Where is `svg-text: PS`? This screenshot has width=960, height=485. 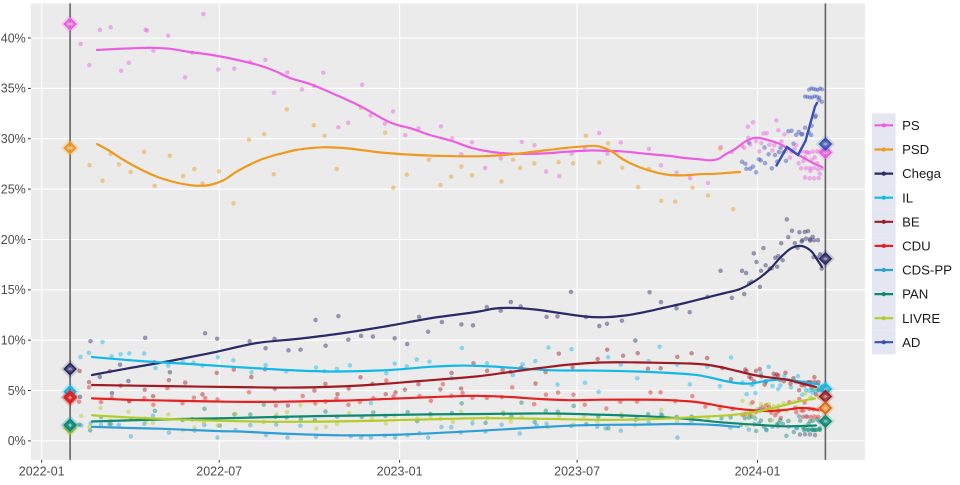
svg-text: PS is located at coordinates (911, 125).